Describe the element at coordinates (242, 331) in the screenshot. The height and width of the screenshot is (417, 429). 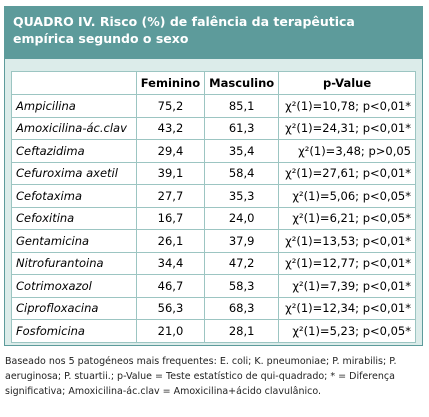
I see `table-cell: 28,1` at that location.